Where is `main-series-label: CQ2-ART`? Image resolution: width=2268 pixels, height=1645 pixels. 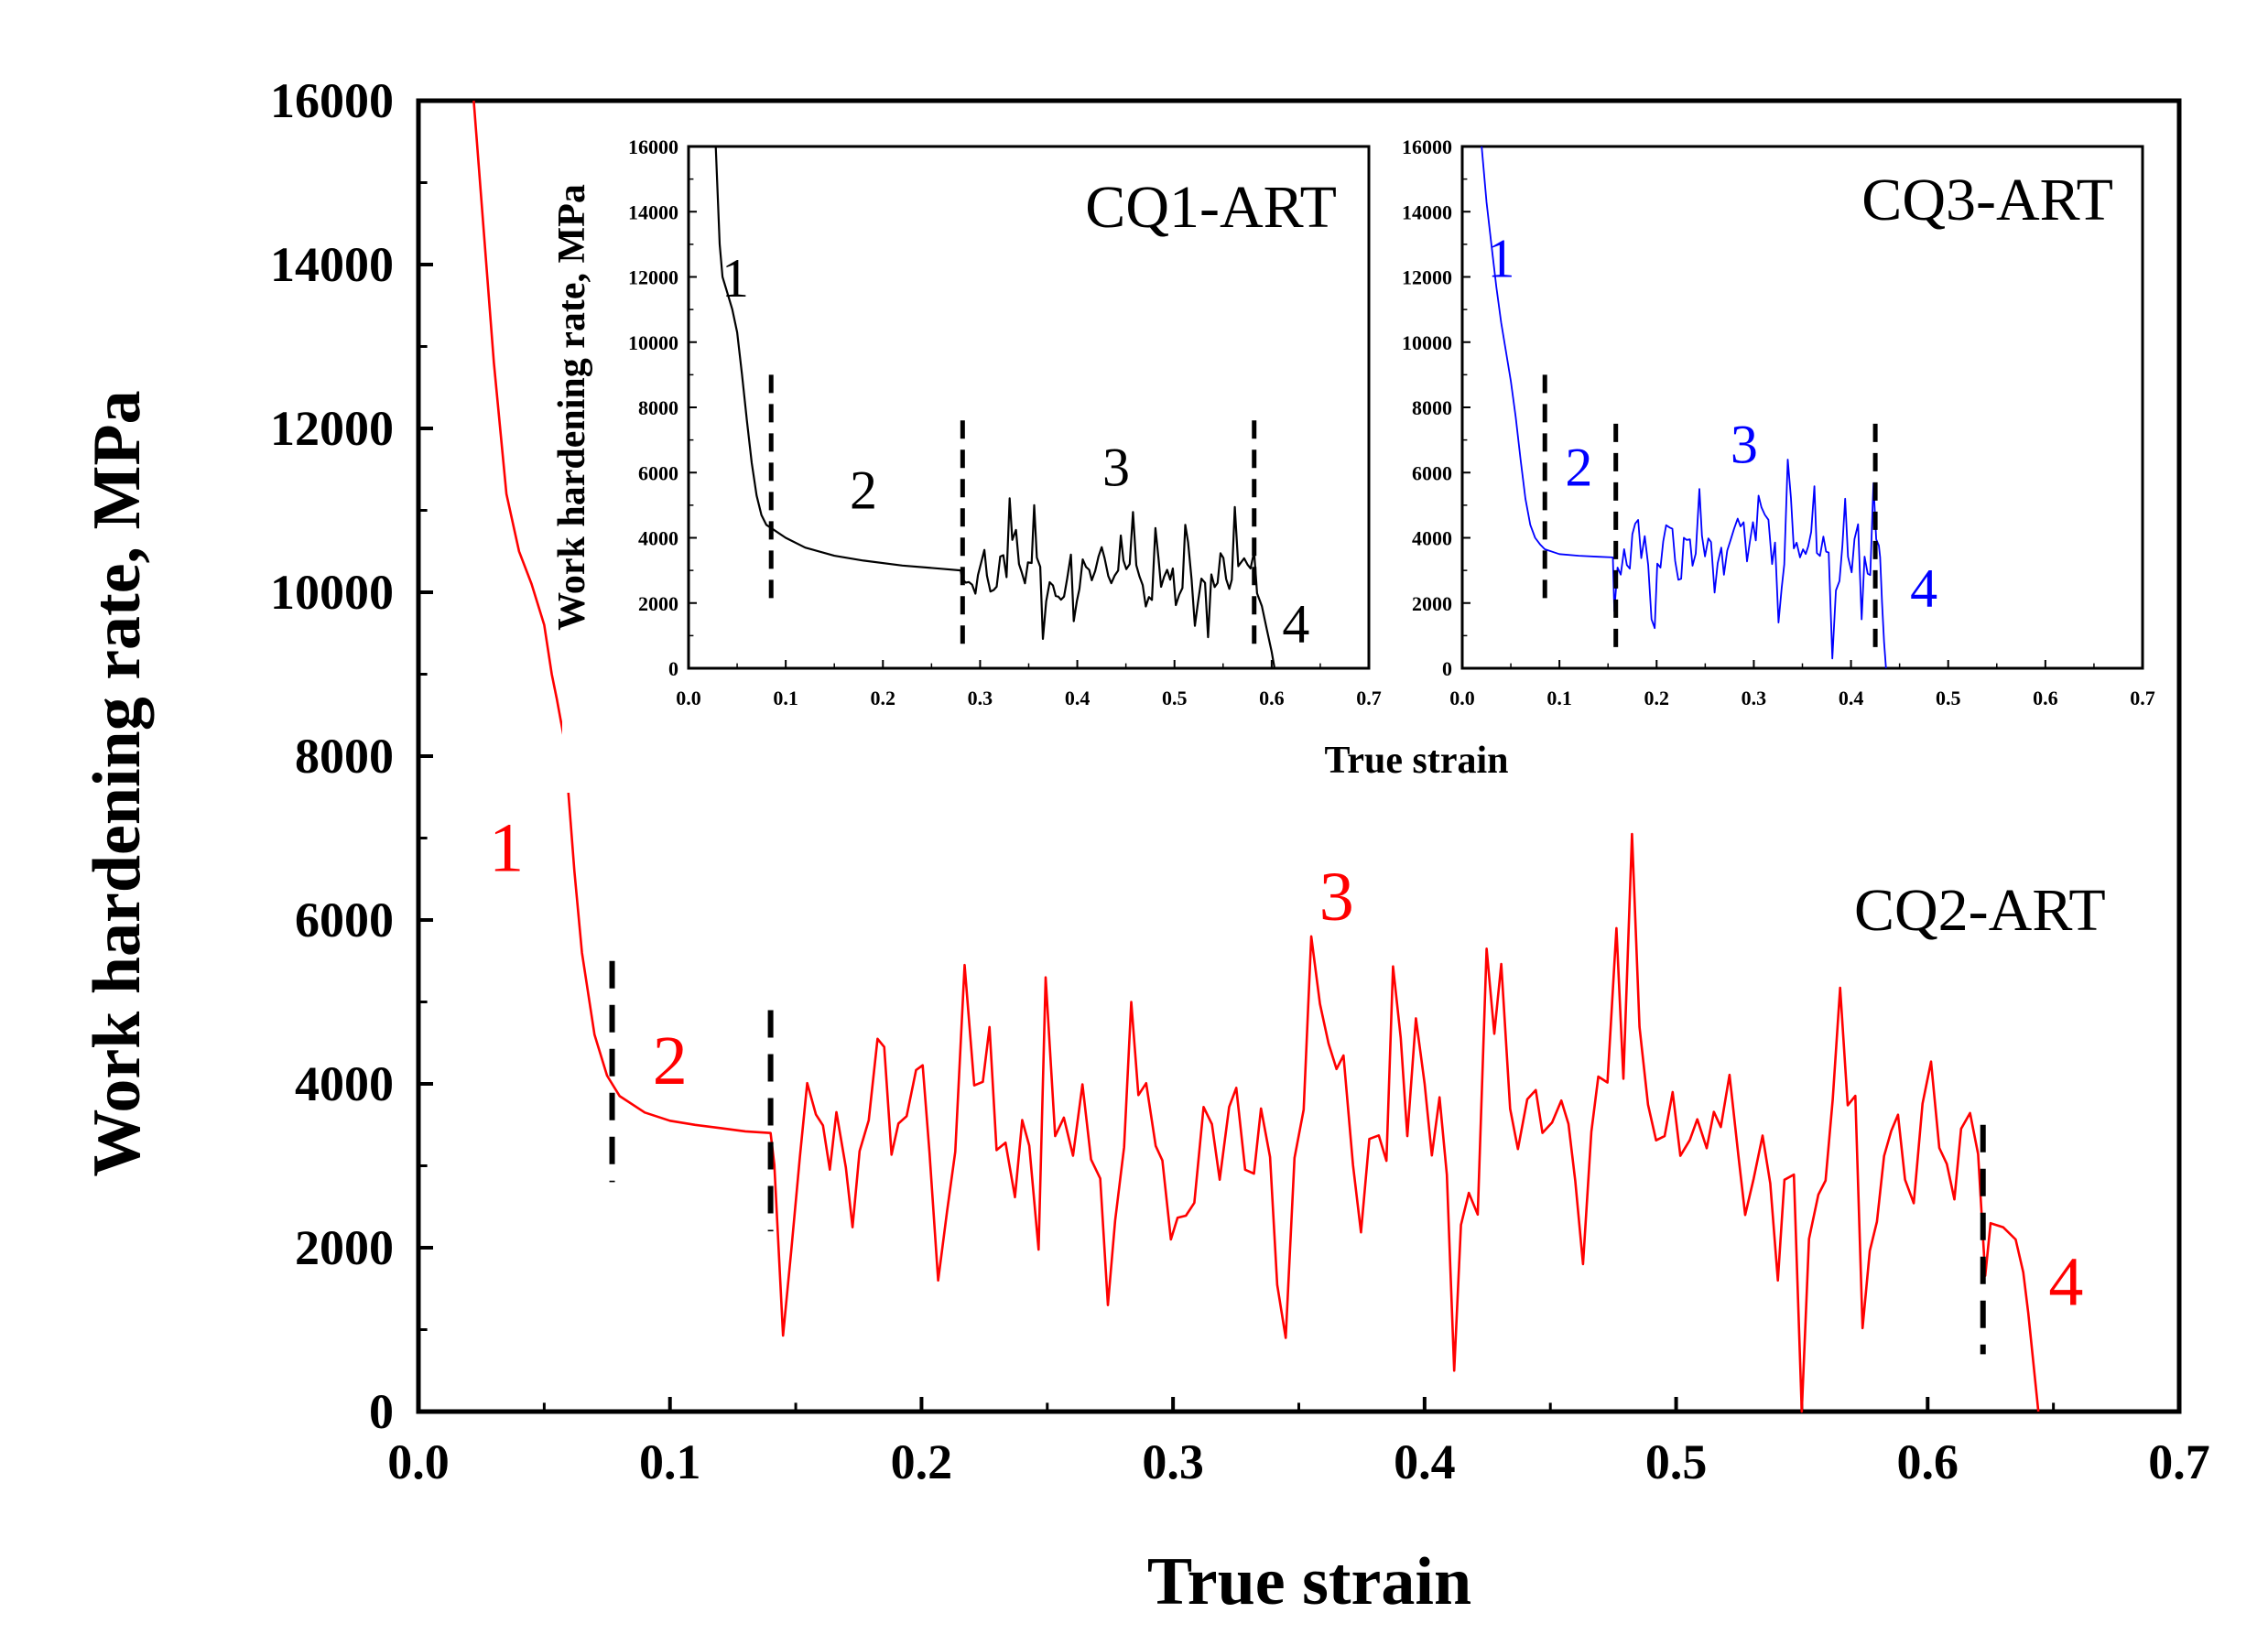
main-series-label: CQ2-ART is located at coordinates (1980, 910).